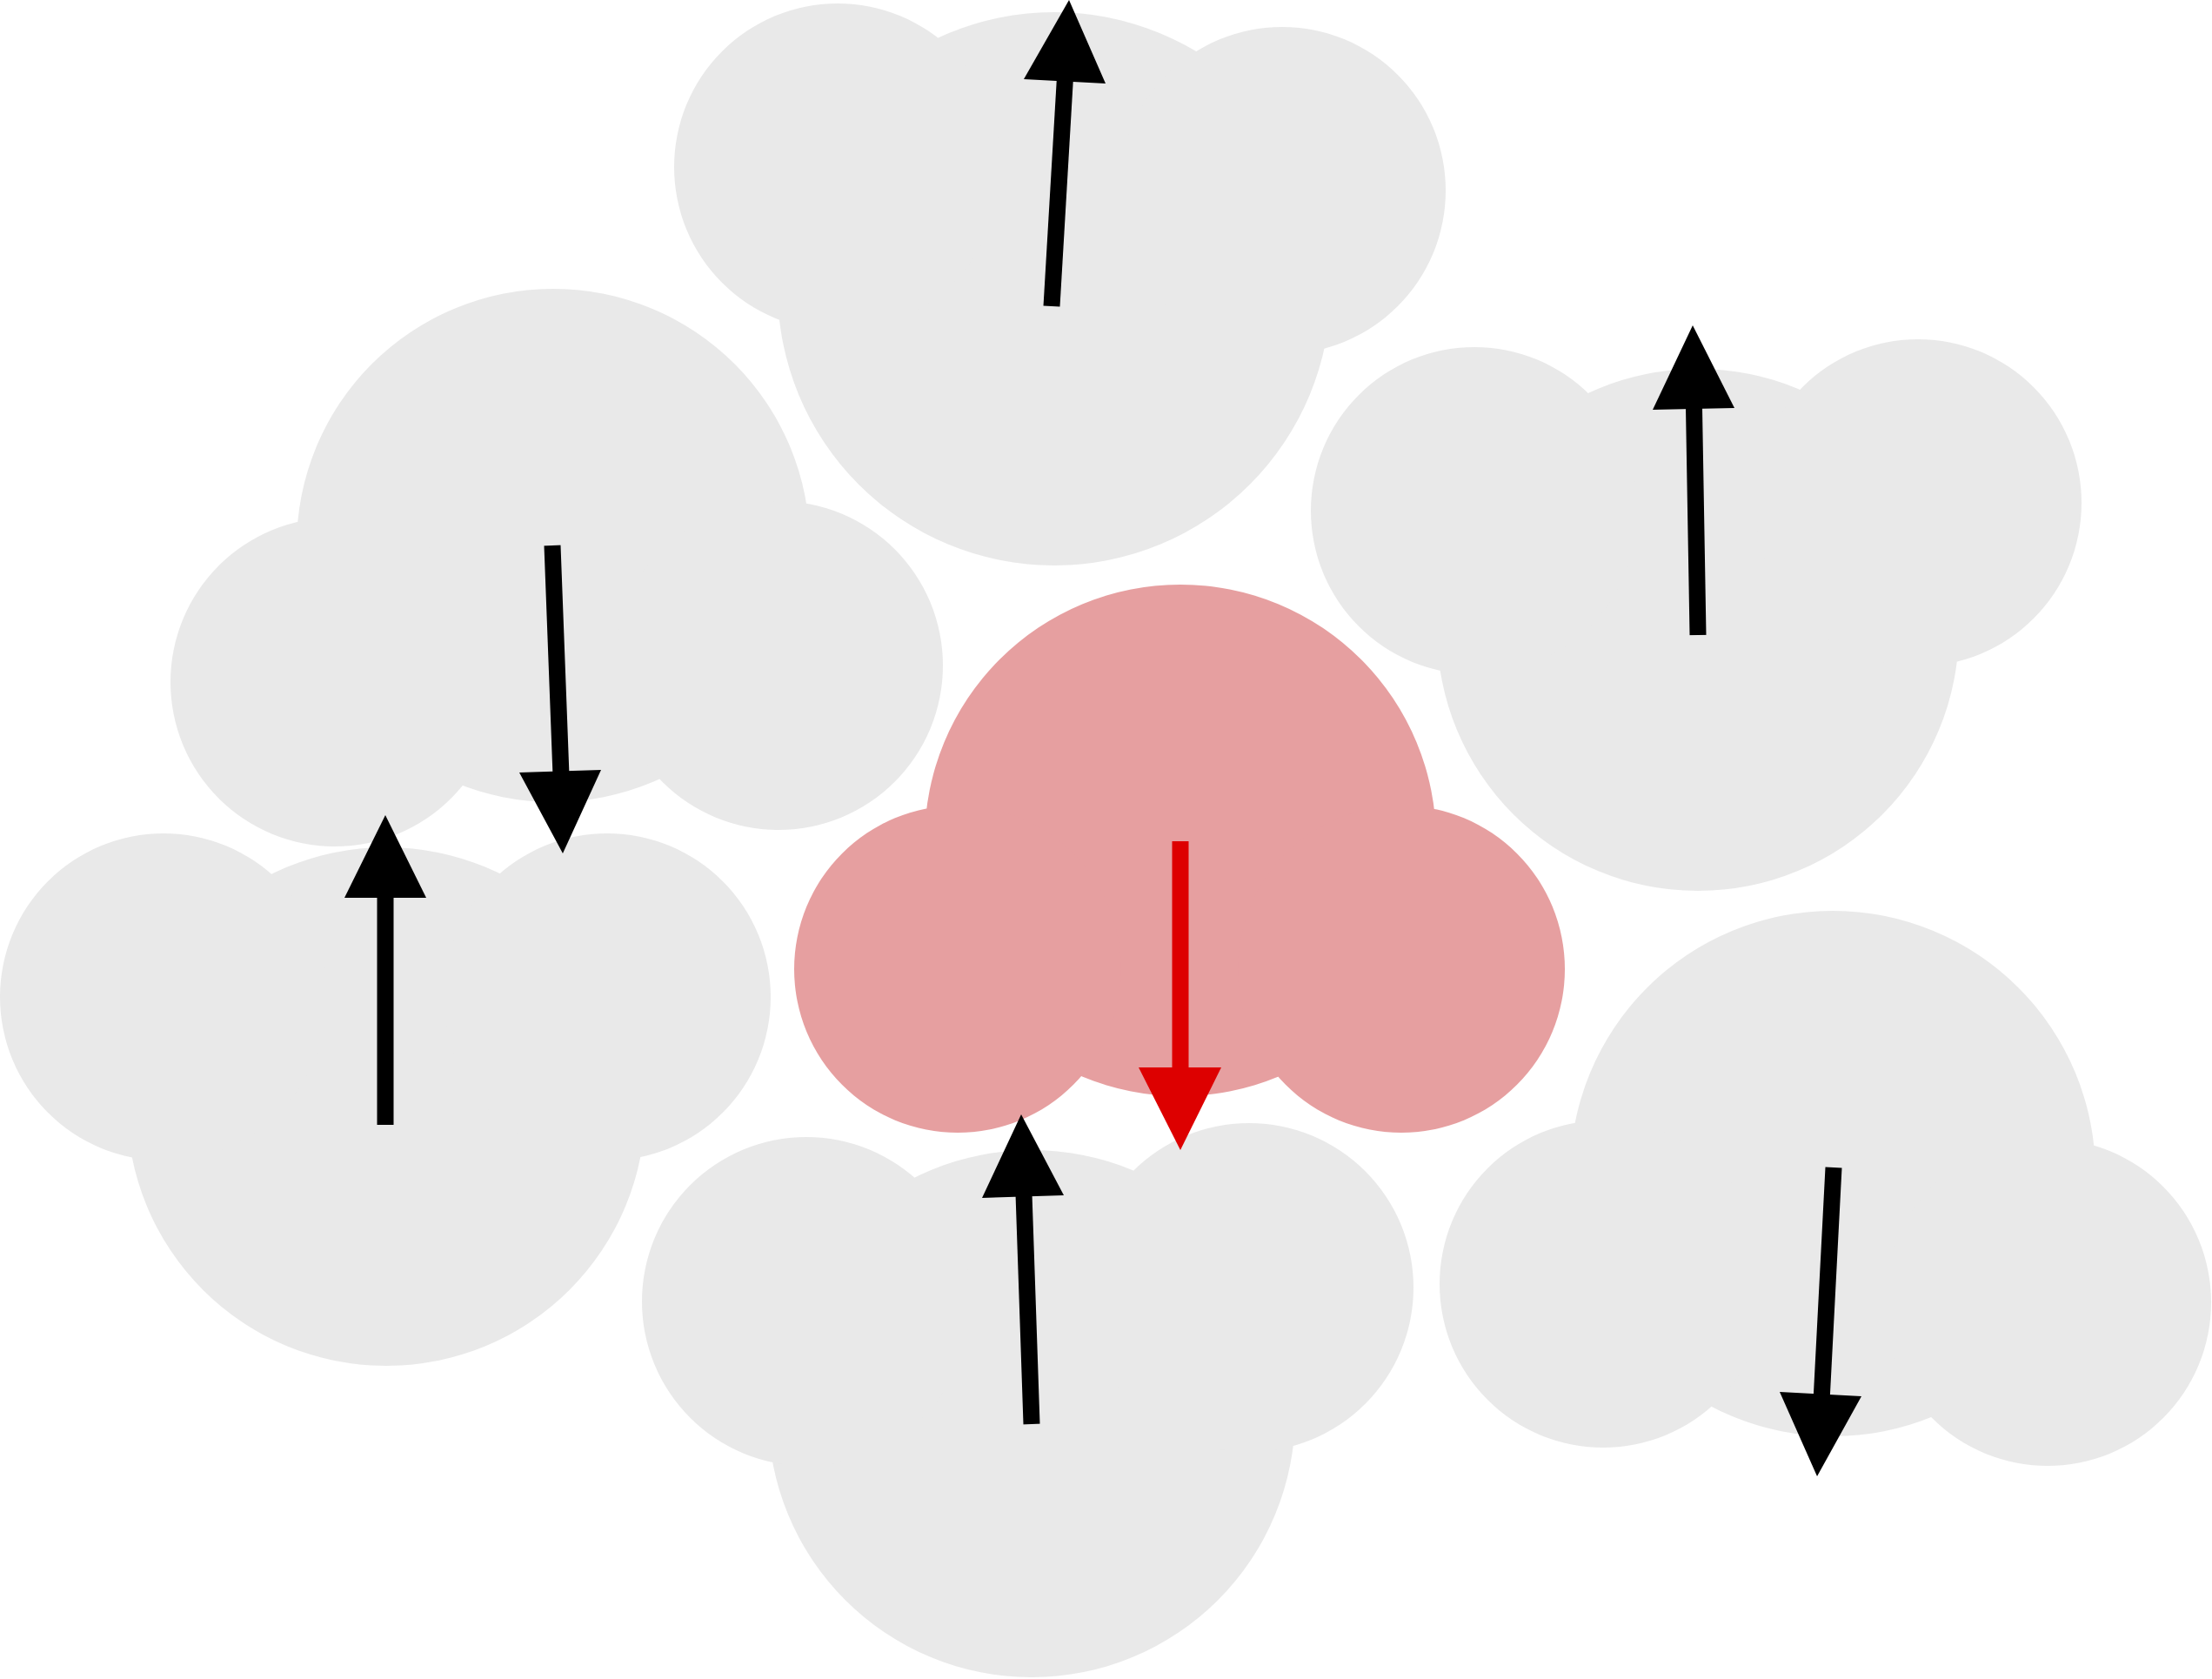 The image size is (2212, 1679). Describe the element at coordinates (385, 970) in the screenshot. I see `arrow-lower-left` at that location.